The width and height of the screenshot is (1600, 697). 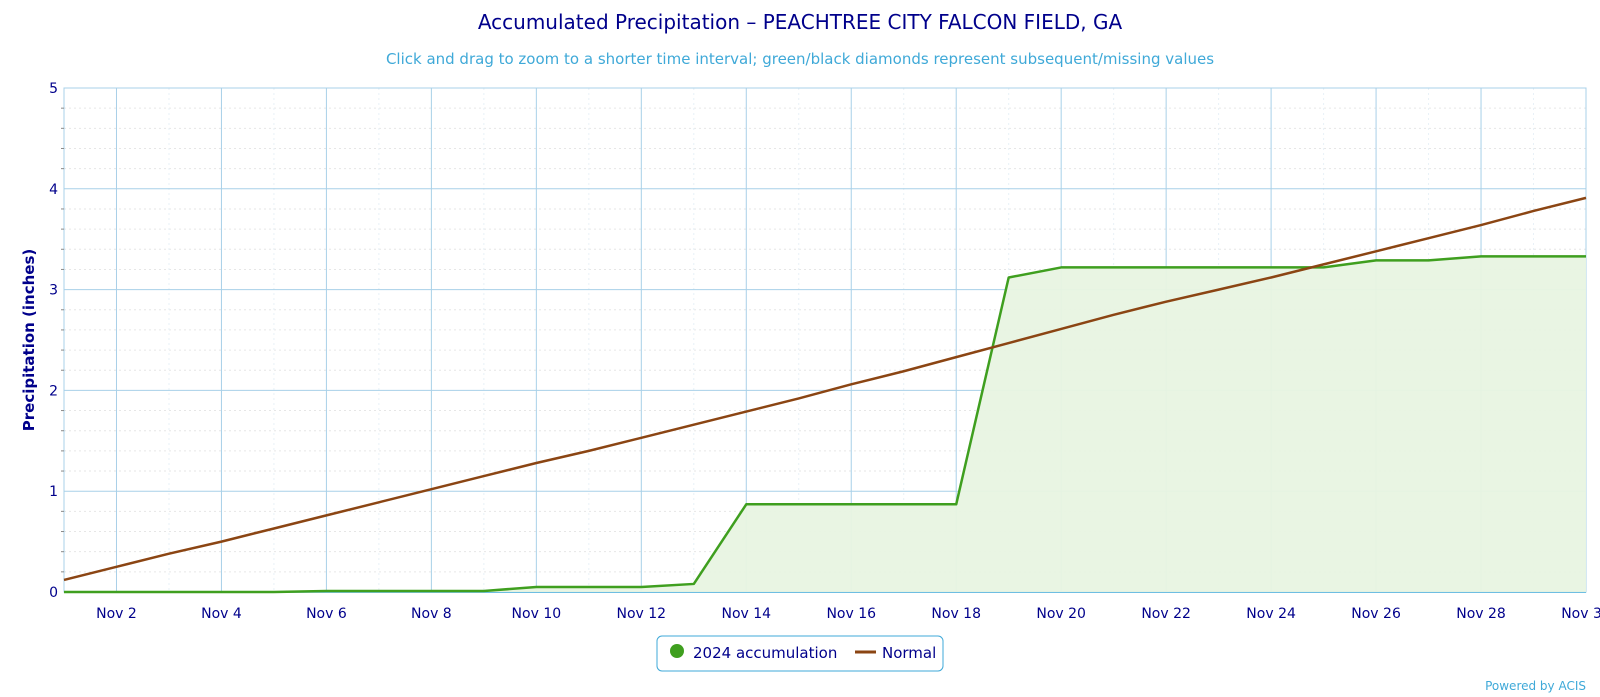 What do you see at coordinates (765, 653) in the screenshot?
I see `legend-label-2024-accumulation: 2024 accumulation` at bounding box center [765, 653].